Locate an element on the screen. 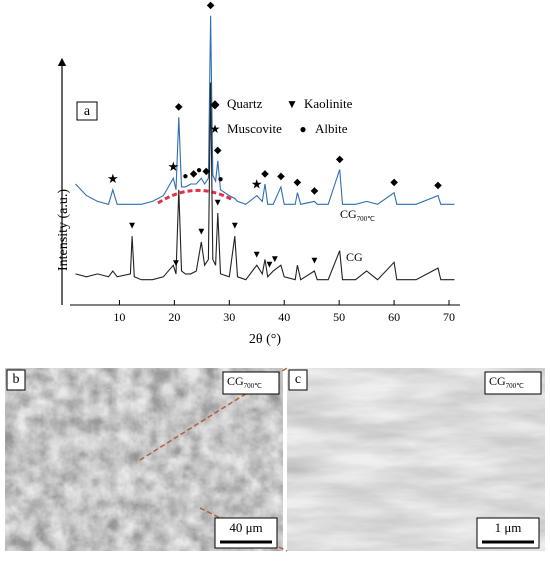  panel-label: b is located at coordinates (16, 379).